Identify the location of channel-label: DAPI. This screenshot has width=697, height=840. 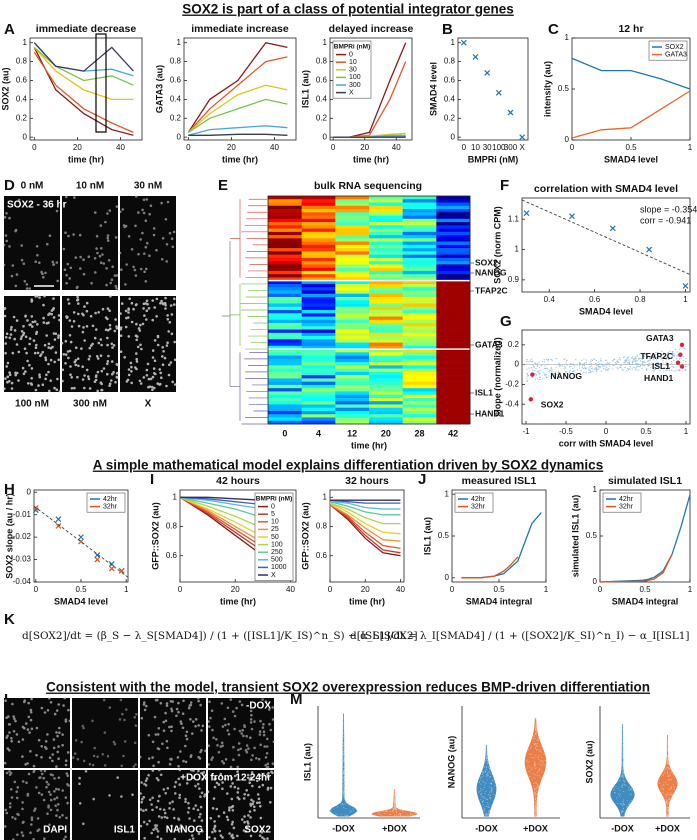
(55, 830).